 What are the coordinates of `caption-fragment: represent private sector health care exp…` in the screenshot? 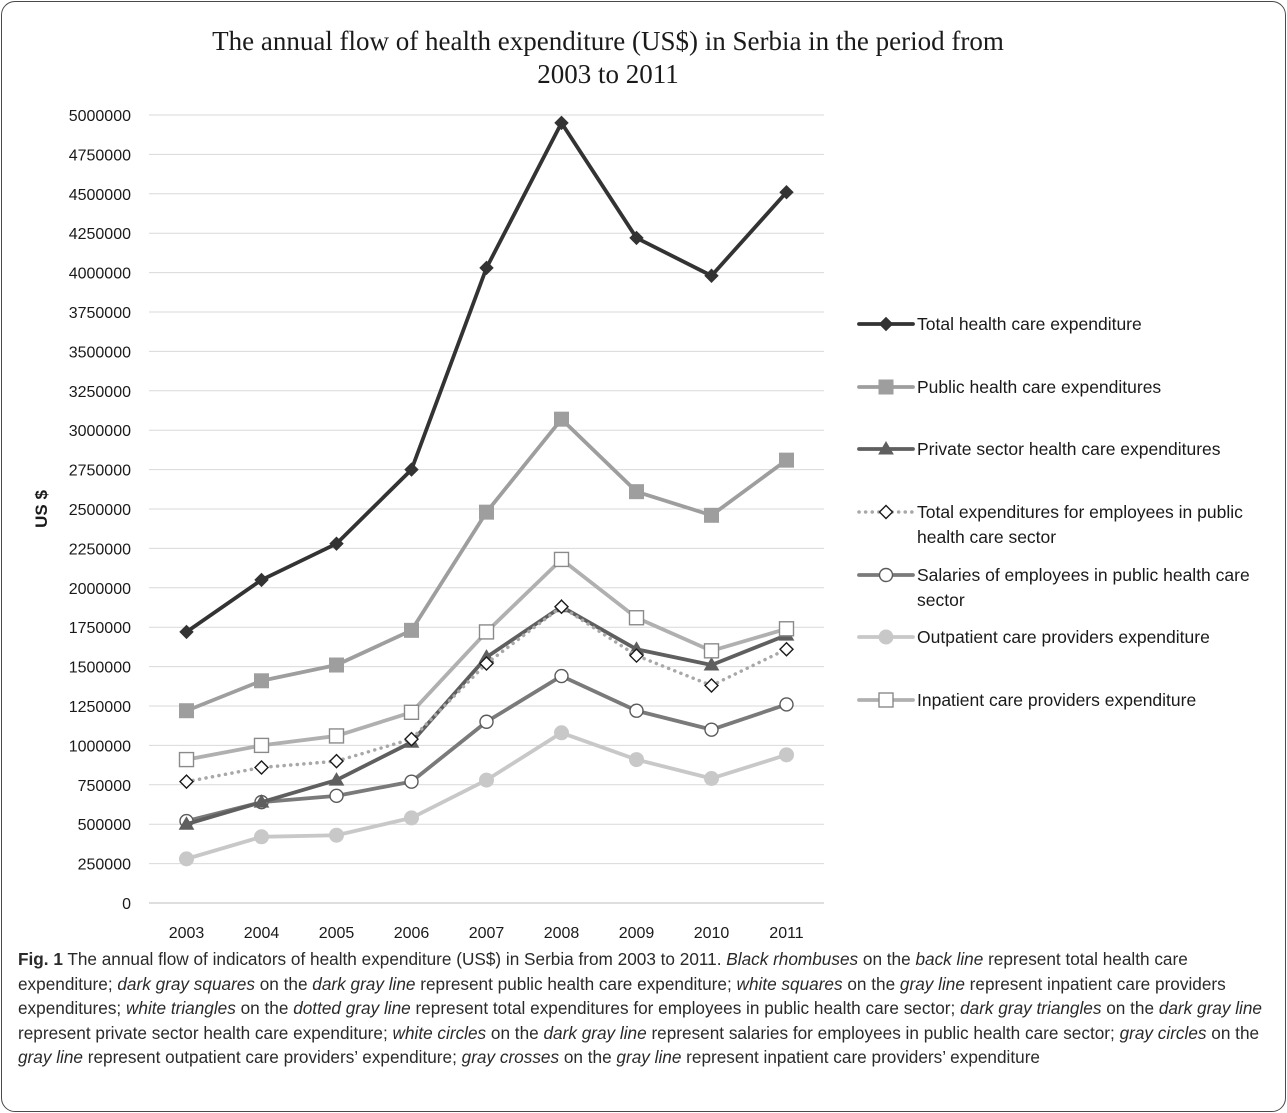 It's located at (205, 1032).